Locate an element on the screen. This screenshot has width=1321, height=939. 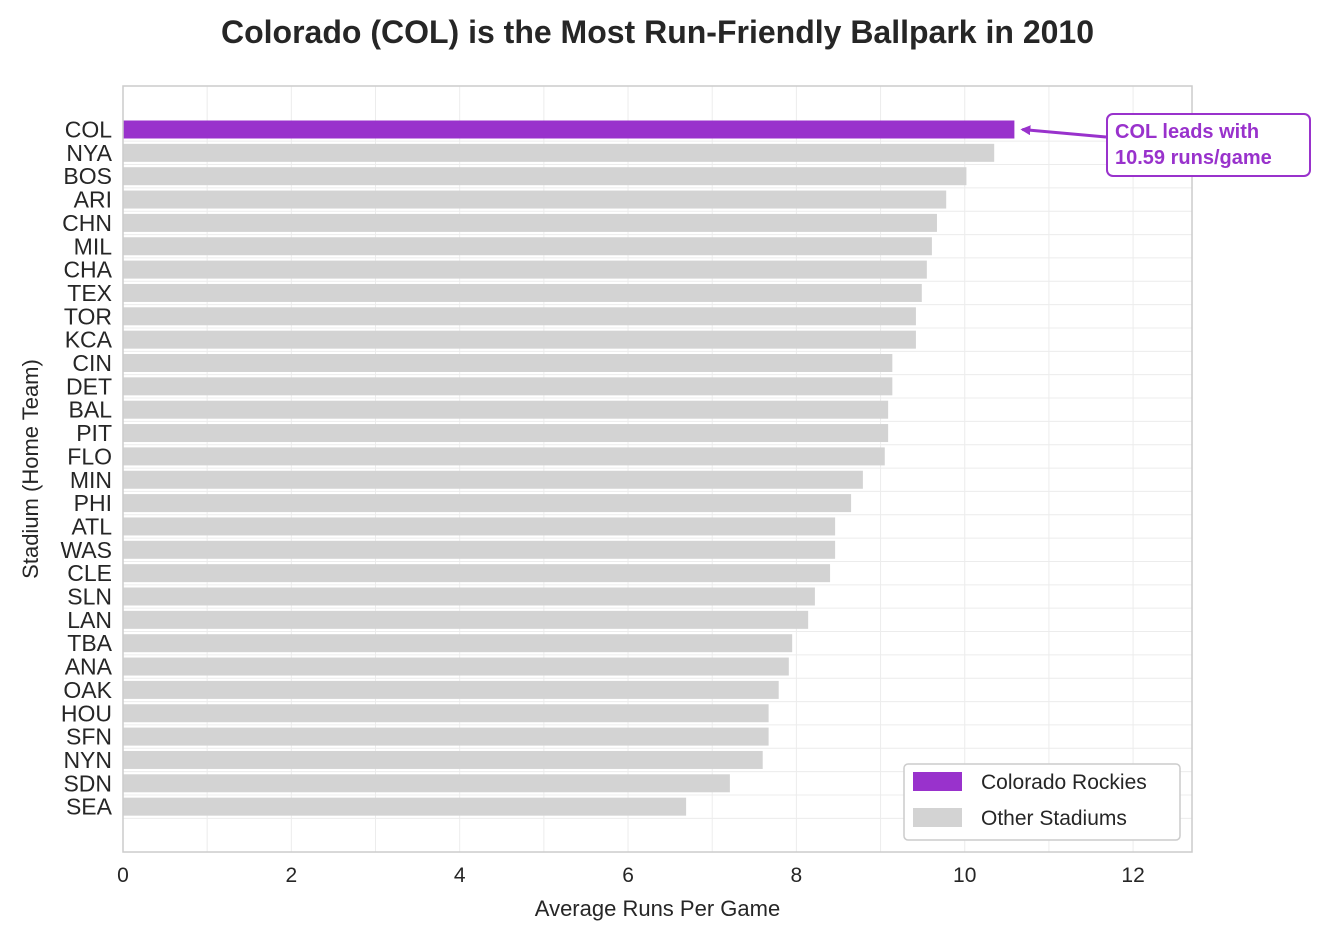
bar-det is located at coordinates (508, 386).